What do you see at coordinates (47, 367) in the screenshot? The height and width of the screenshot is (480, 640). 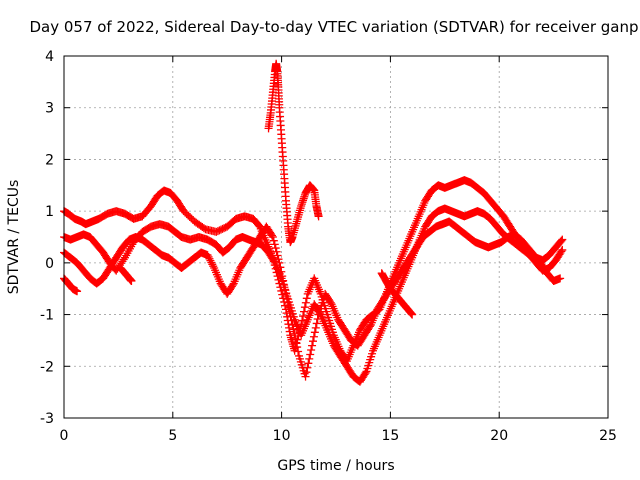 I see `y-tick-label: -2` at bounding box center [47, 367].